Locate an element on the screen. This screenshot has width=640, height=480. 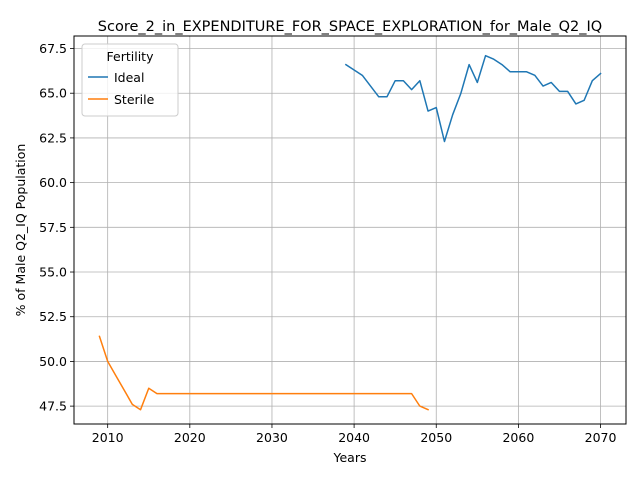
x-tick-label: 2040 is located at coordinates (354, 437).